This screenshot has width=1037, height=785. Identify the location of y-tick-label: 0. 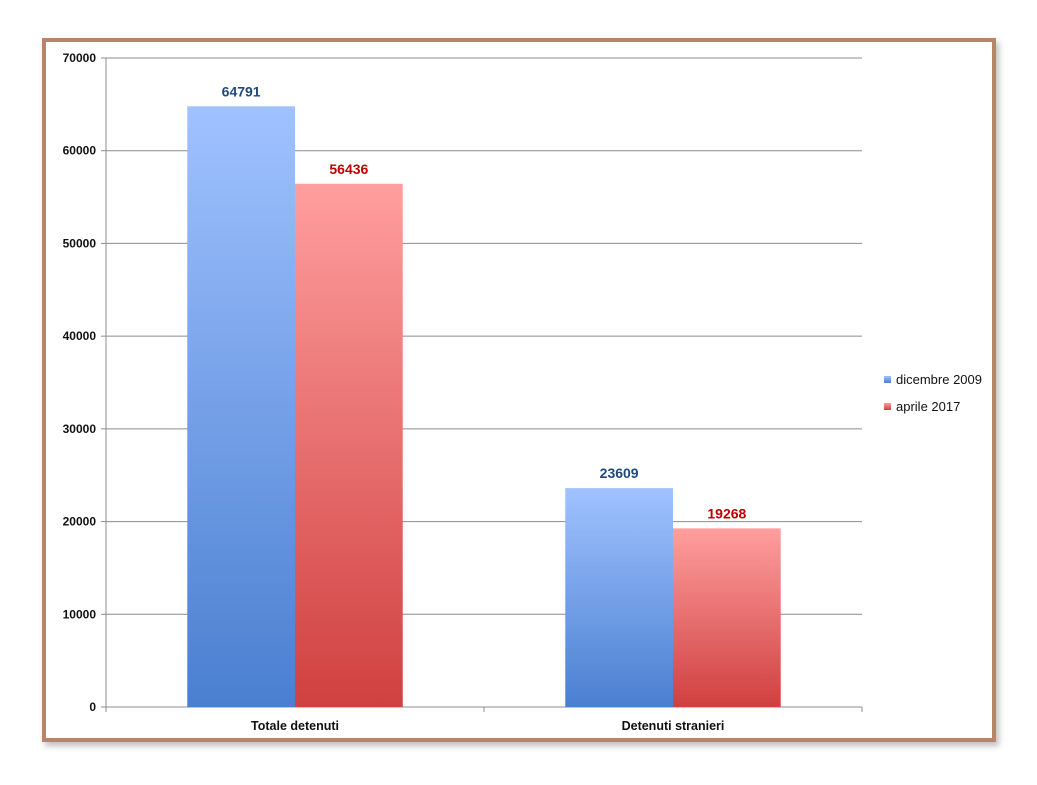
(92, 707).